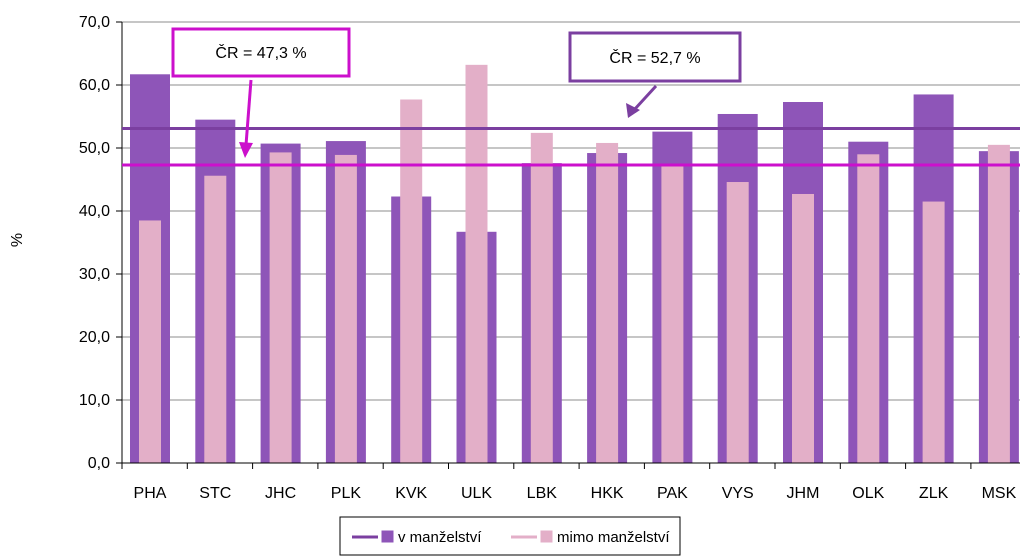 The width and height of the screenshot is (1024, 560). Describe the element at coordinates (542, 493) in the screenshot. I see `x-tick-label: LBK` at that location.